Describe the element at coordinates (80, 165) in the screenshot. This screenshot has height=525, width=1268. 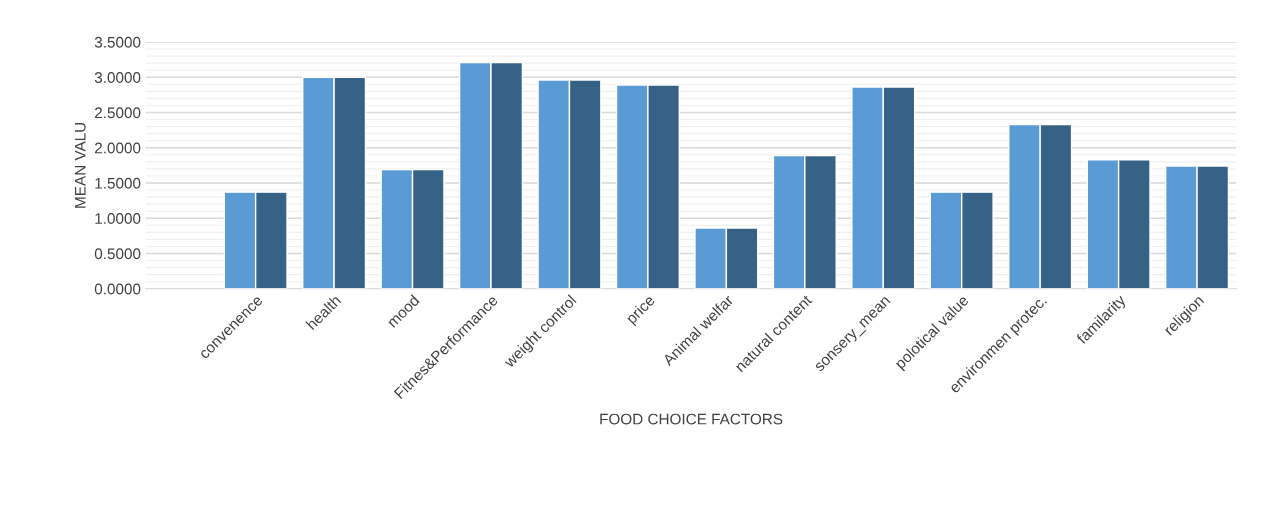
I see `y-axis-title: MEAN VALU` at that location.